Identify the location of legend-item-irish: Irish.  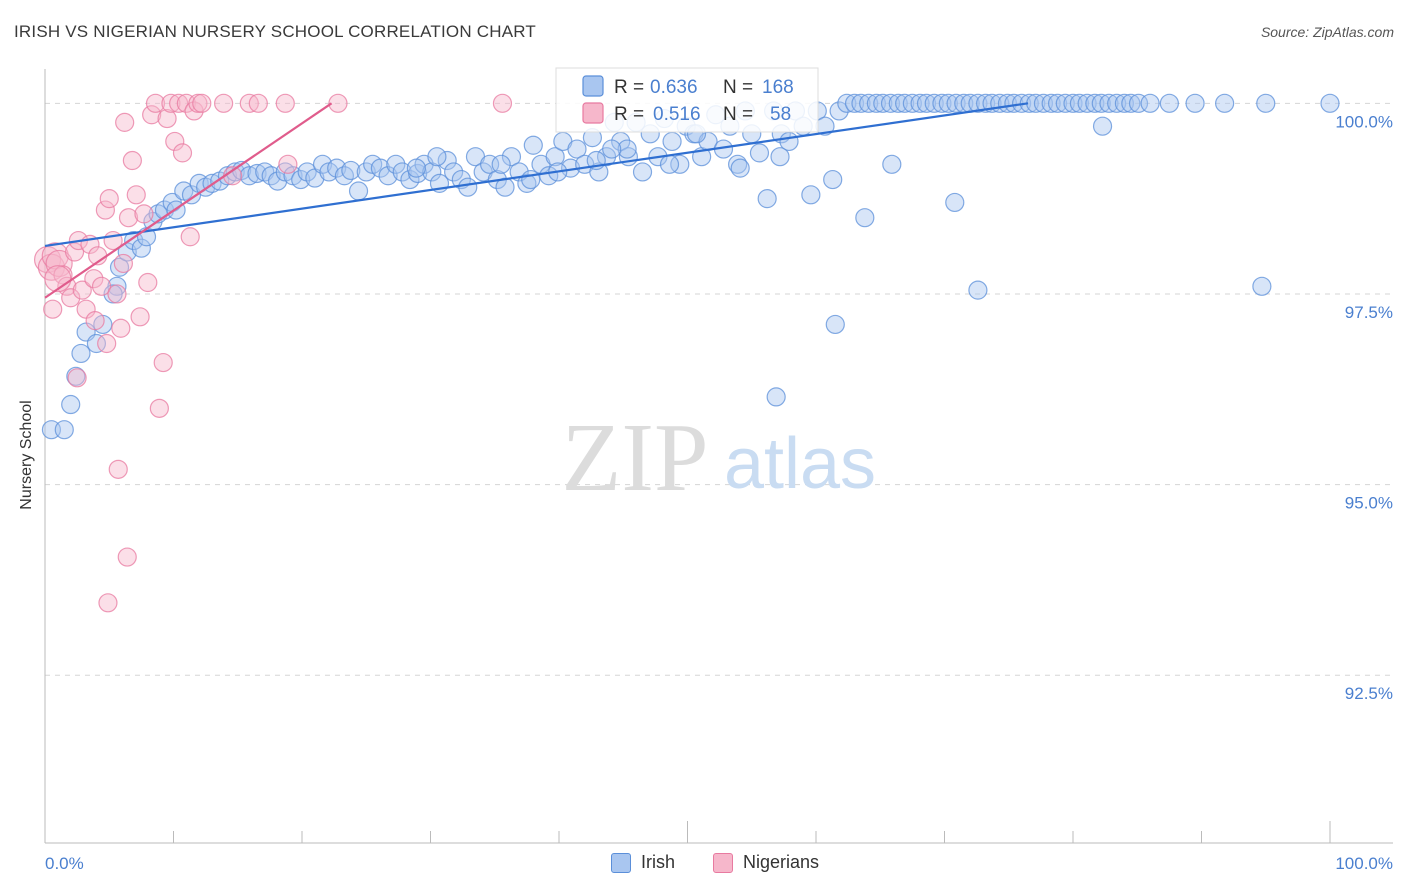
(643, 862).